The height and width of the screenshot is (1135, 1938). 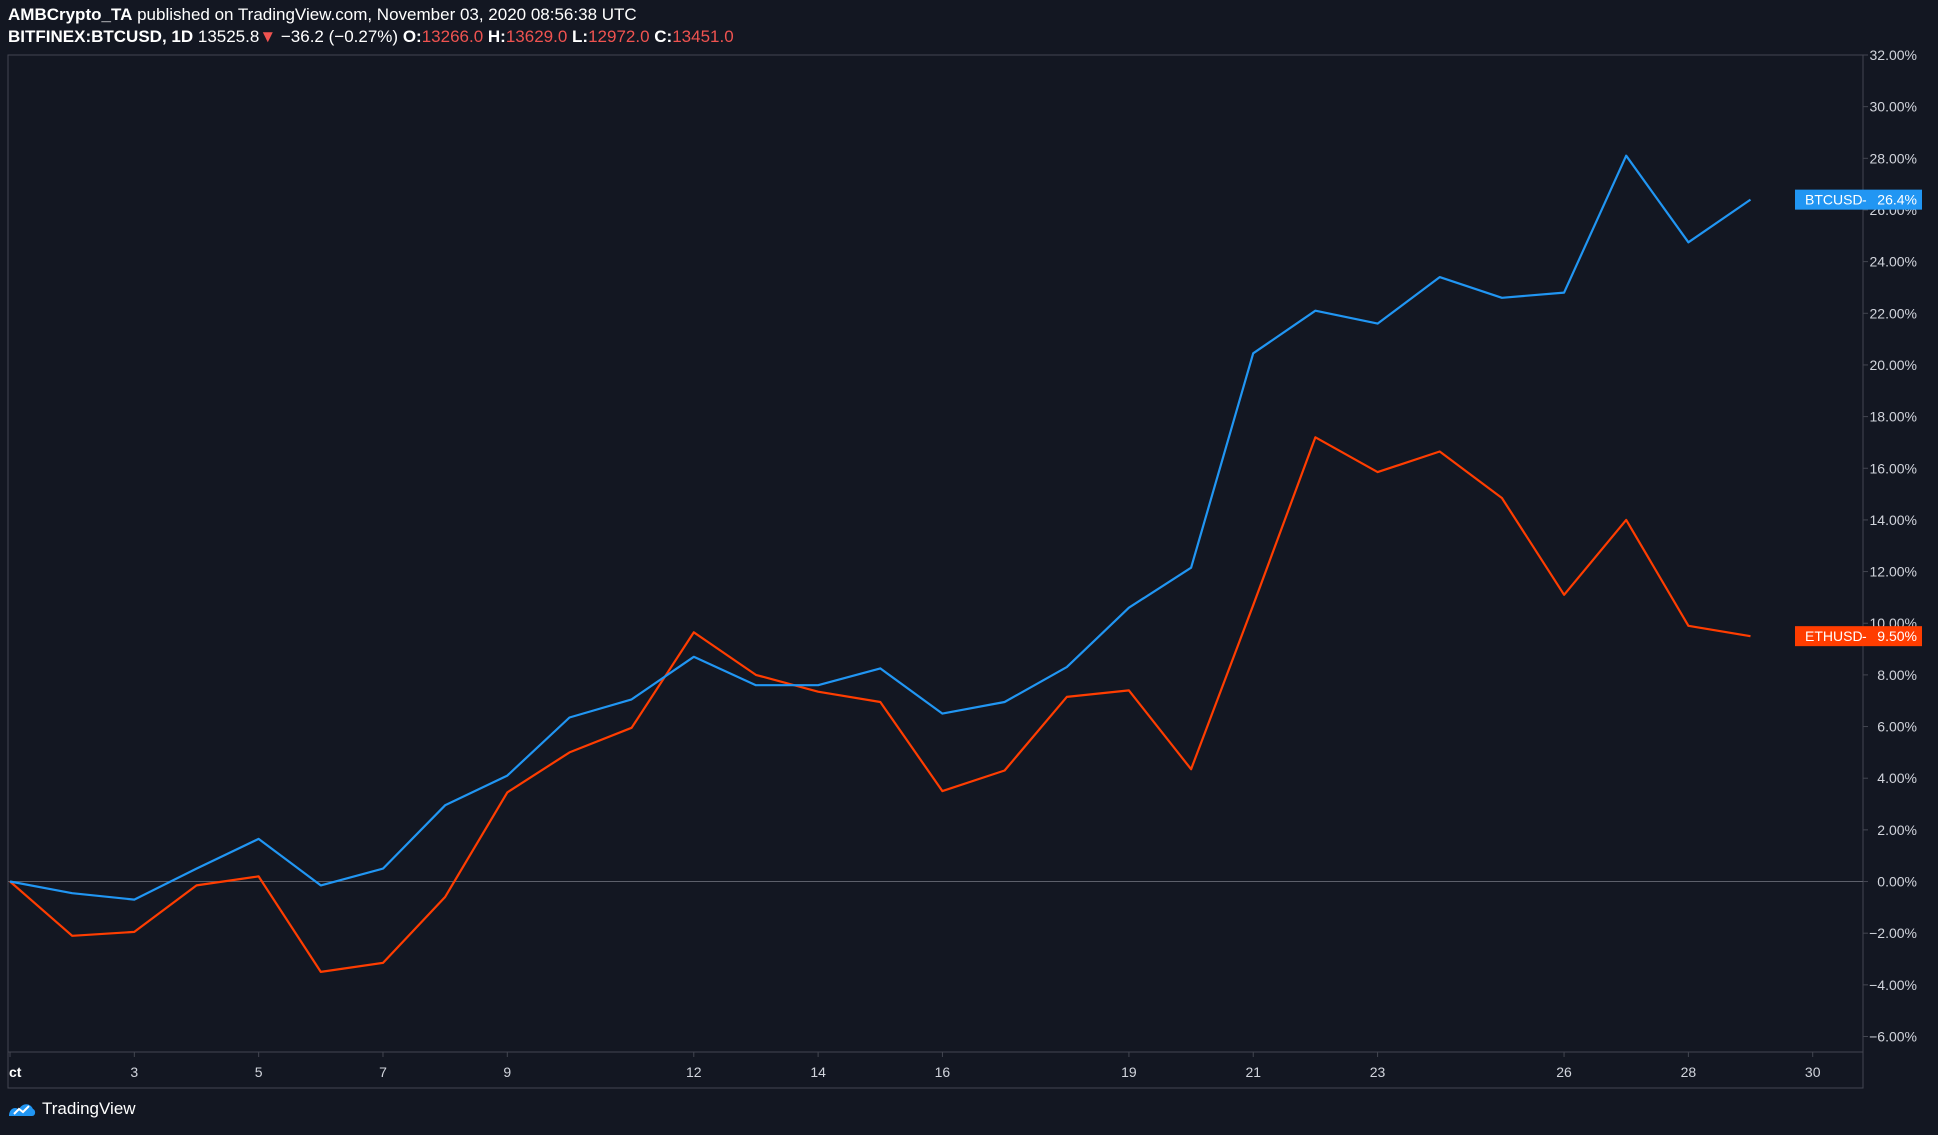 What do you see at coordinates (496, 36) in the screenshot?
I see `high-label: H:` at bounding box center [496, 36].